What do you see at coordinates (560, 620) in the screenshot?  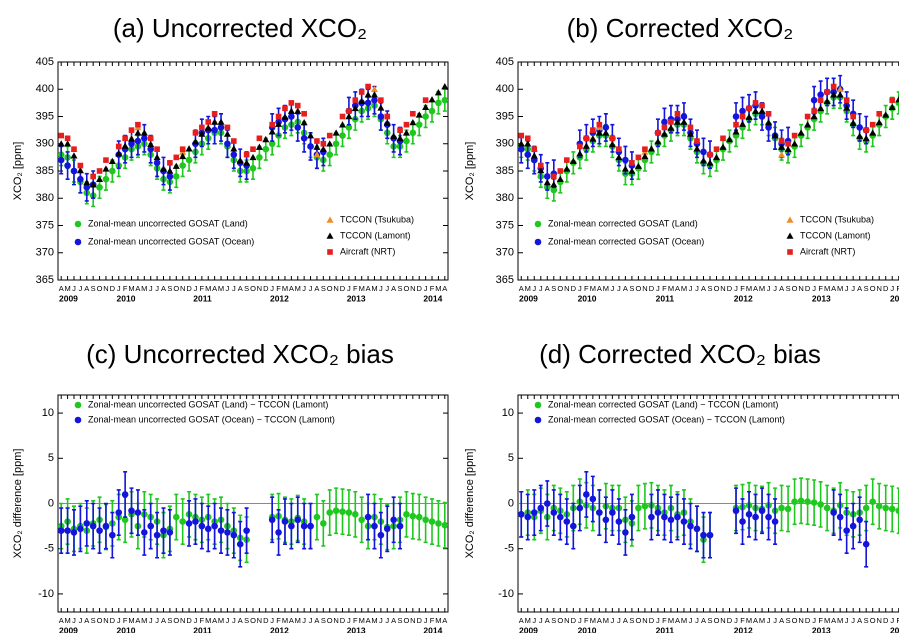 I see `x-tick-label: O` at bounding box center [560, 620].